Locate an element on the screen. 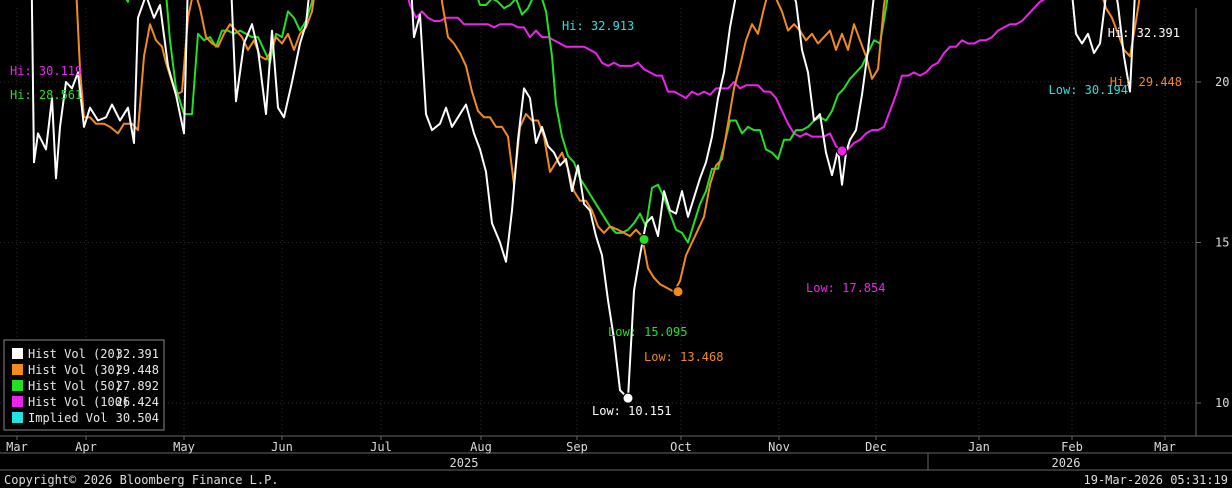 The height and width of the screenshot is (488, 1232). legend-box is located at coordinates (84, 385).